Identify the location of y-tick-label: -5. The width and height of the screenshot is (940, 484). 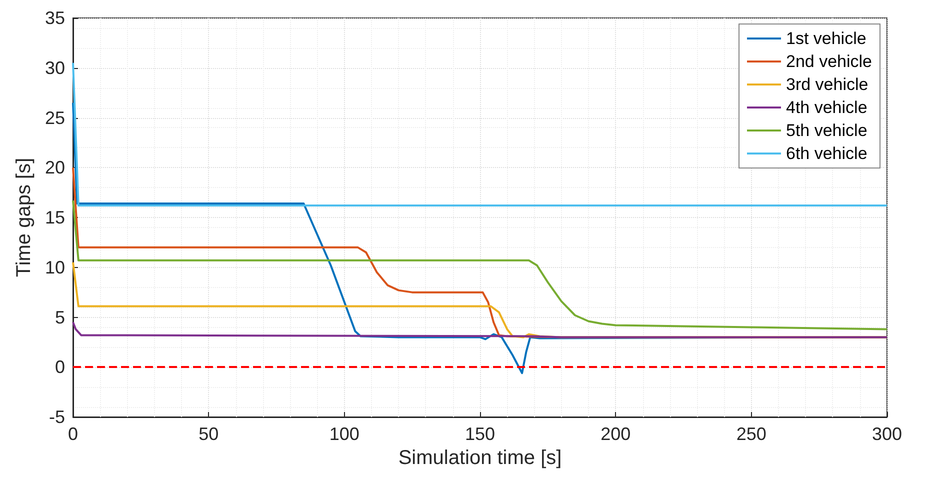
(56, 417).